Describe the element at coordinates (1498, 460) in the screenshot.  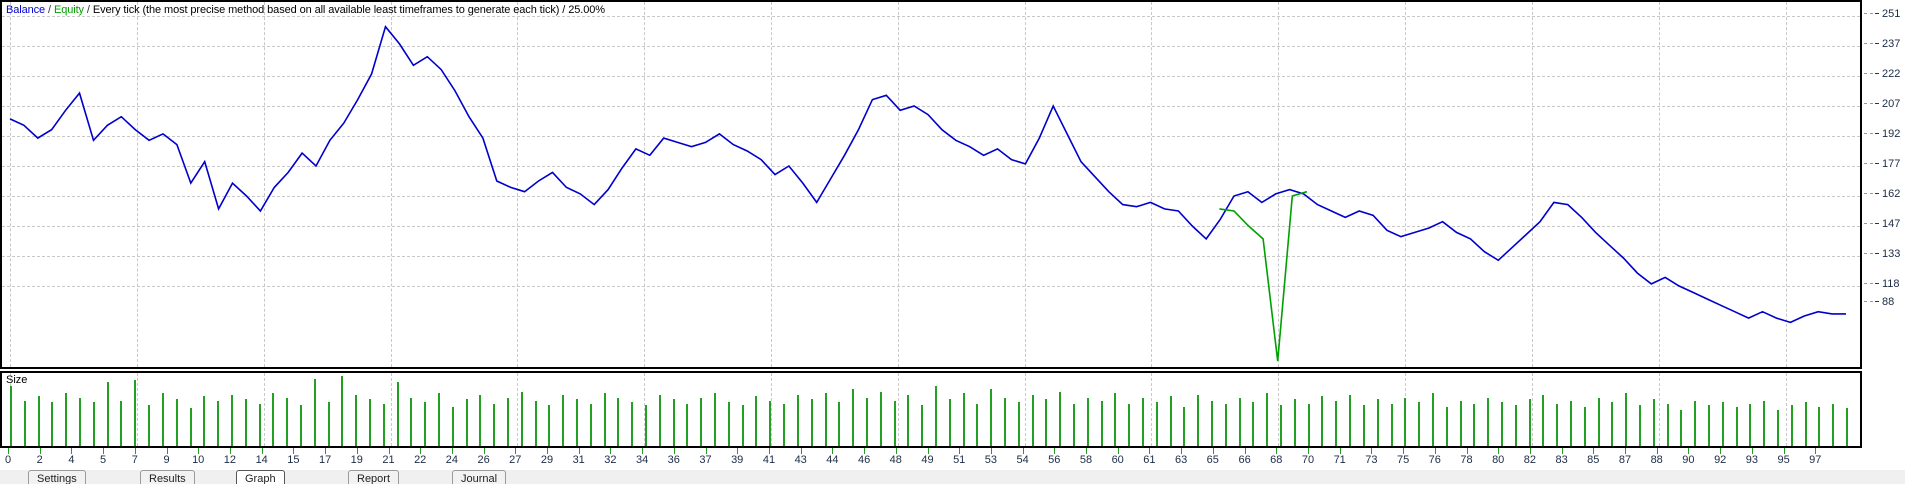
I see `x-axis-label: 80` at that location.